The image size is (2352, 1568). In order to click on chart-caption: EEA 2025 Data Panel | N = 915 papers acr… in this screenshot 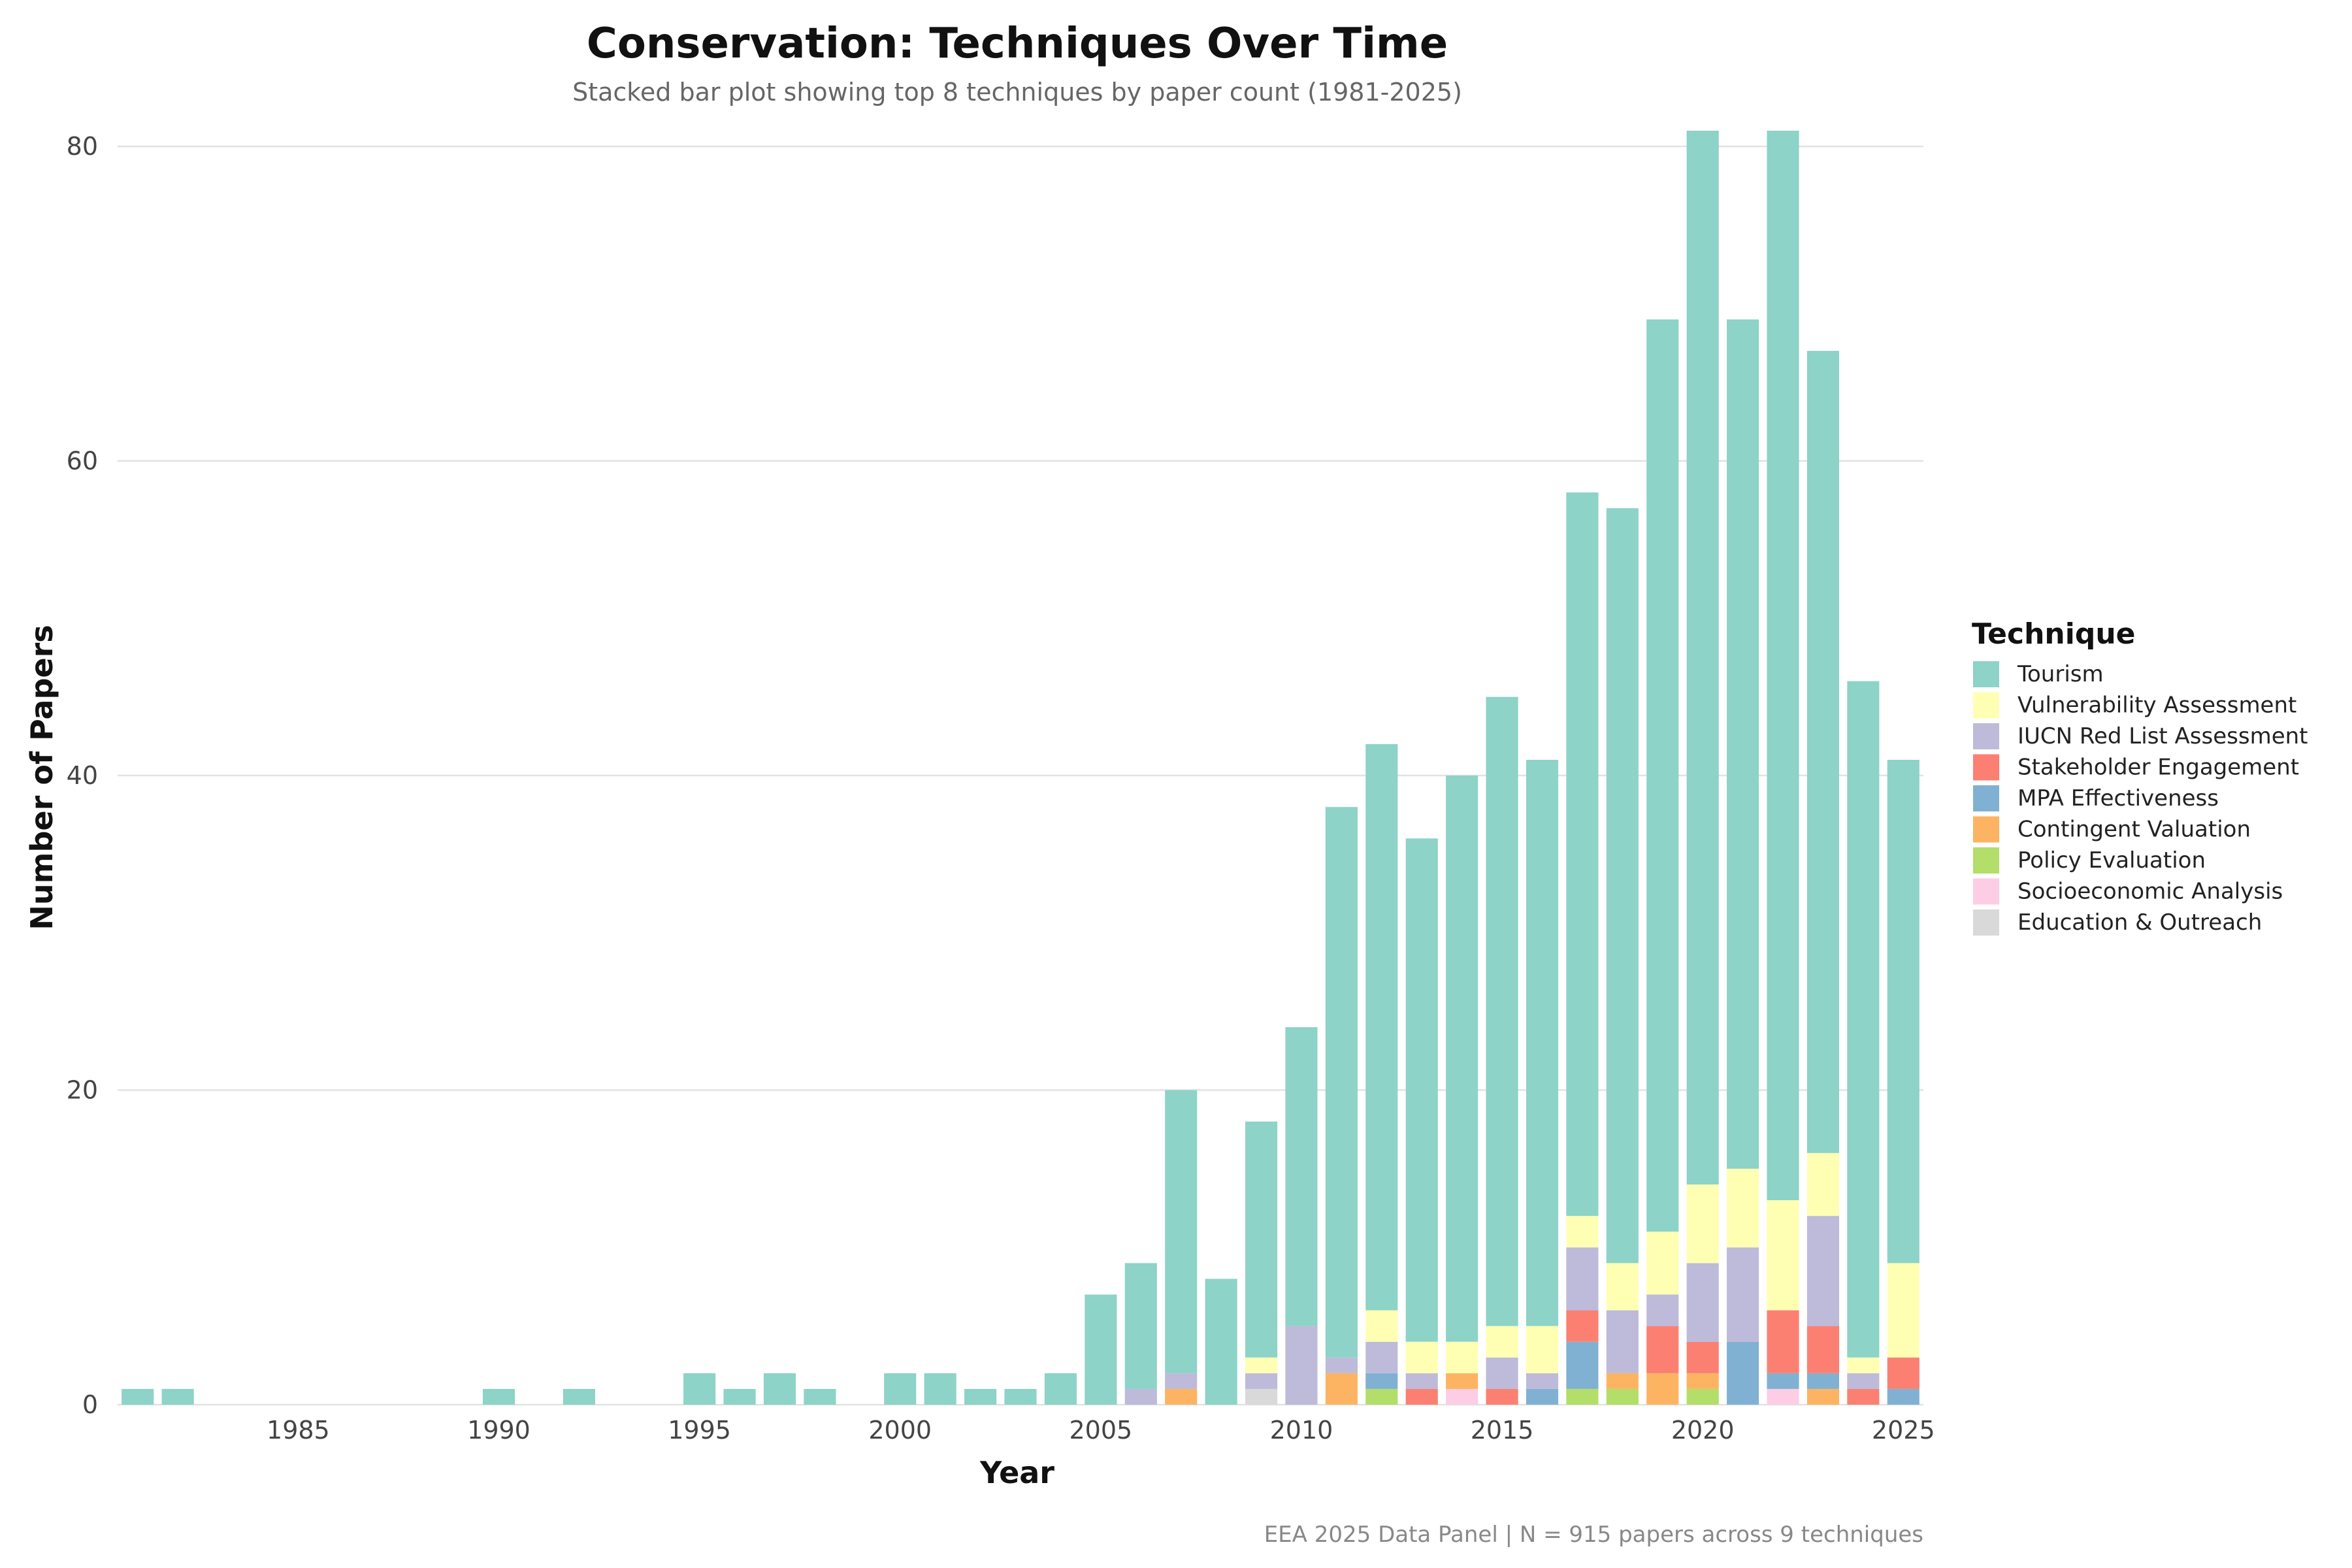, I will do `click(1593, 1535)`.